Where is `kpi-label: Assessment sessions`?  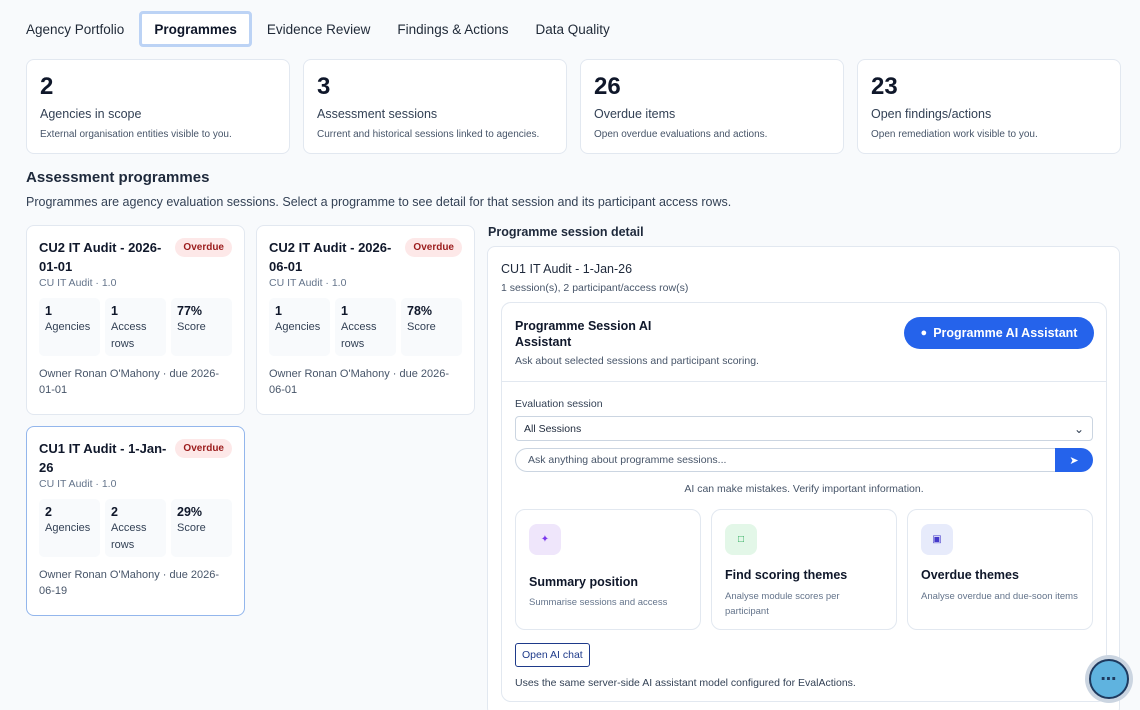
kpi-label: Assessment sessions is located at coordinates (377, 114).